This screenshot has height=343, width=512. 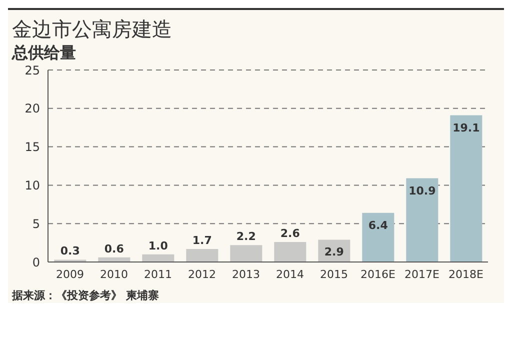 What do you see at coordinates (246, 237) in the screenshot?
I see `data-label: 2.2` at bounding box center [246, 237].